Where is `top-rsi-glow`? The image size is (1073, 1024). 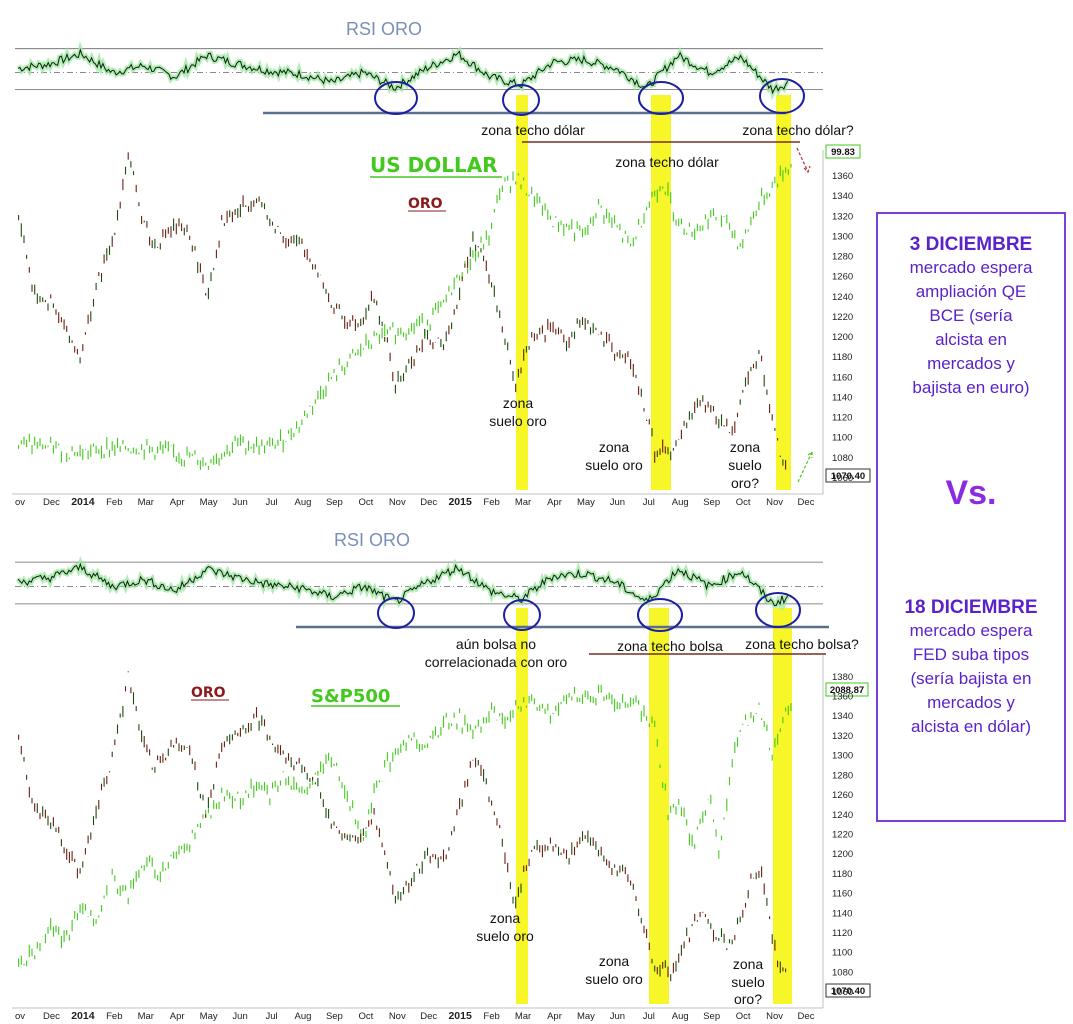
top-rsi-glow is located at coordinates (403, 71).